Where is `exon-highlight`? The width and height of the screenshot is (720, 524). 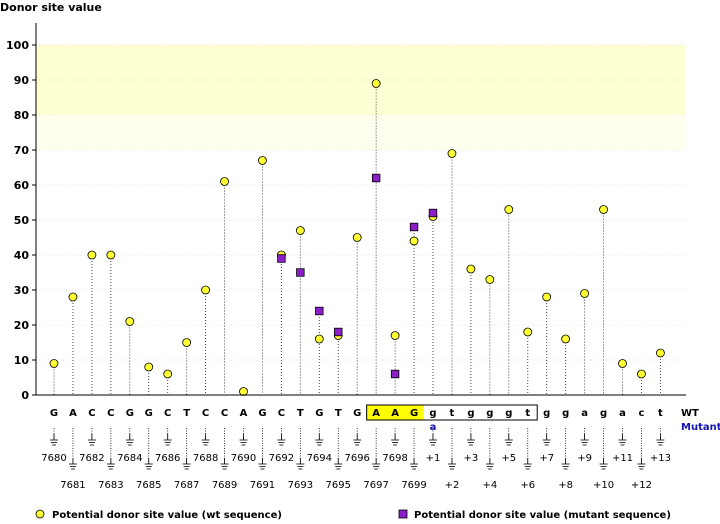
exon-highlight is located at coordinates (395, 412).